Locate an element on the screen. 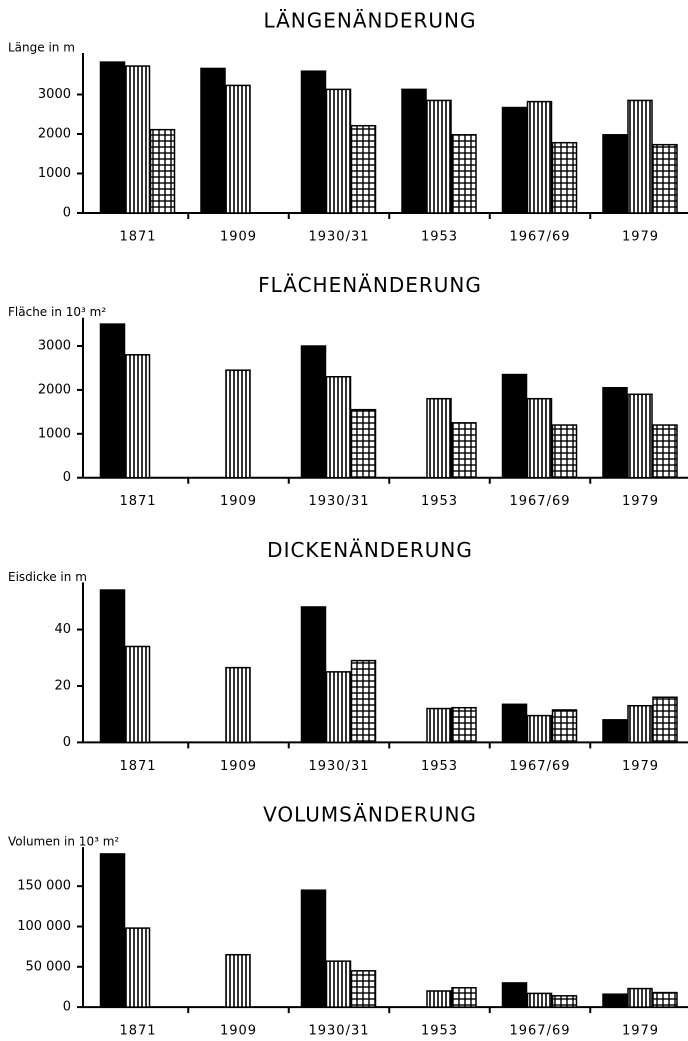  y-tick-label: 150 000 is located at coordinates (44, 886).